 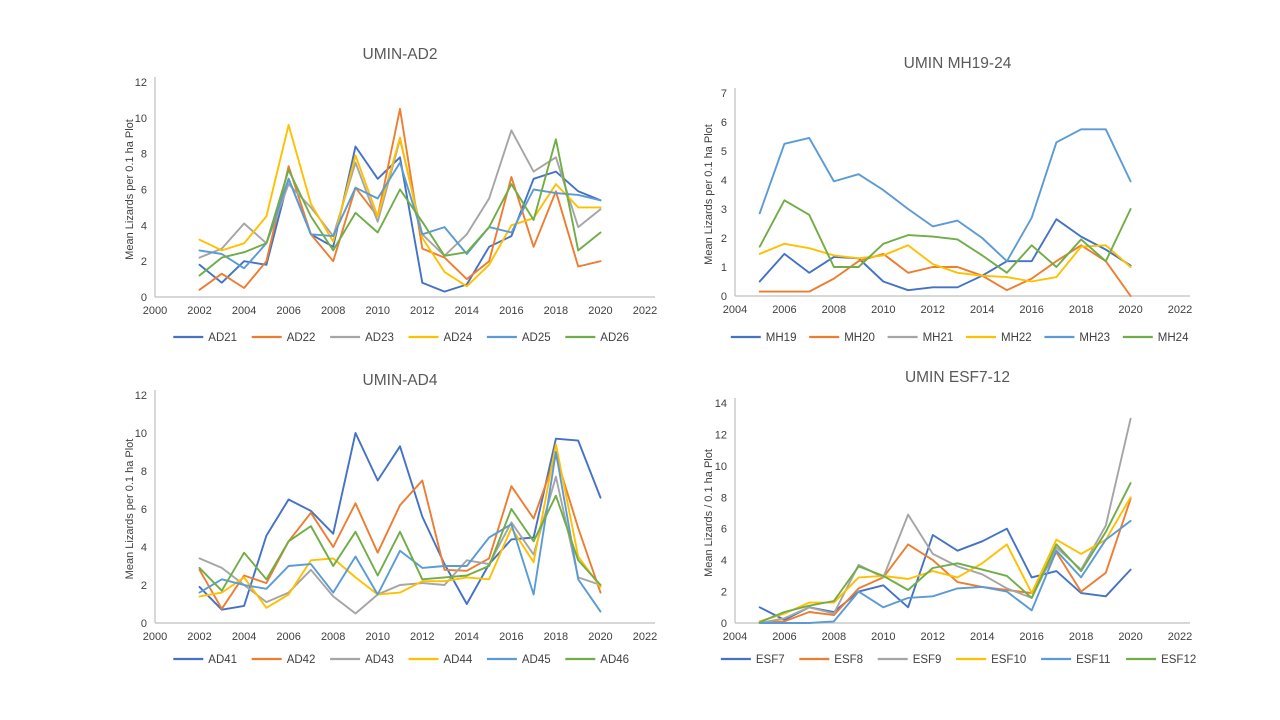 What do you see at coordinates (400, 380) in the screenshot?
I see `chart-title: UMIN-AD4` at bounding box center [400, 380].